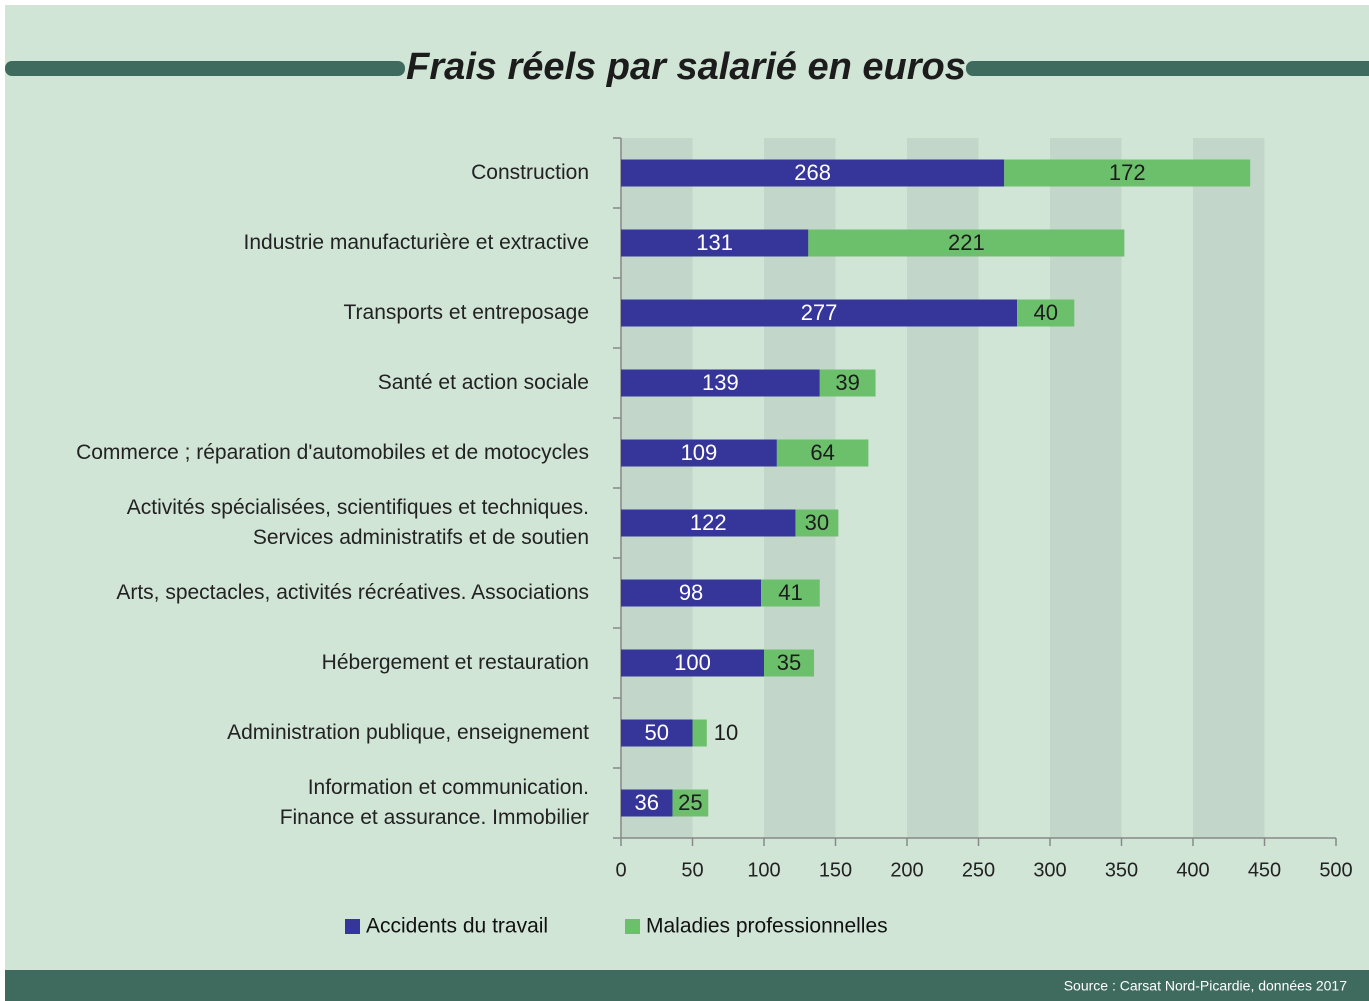  I want to click on category-label: Hébergement et restauration, so click(455, 662).